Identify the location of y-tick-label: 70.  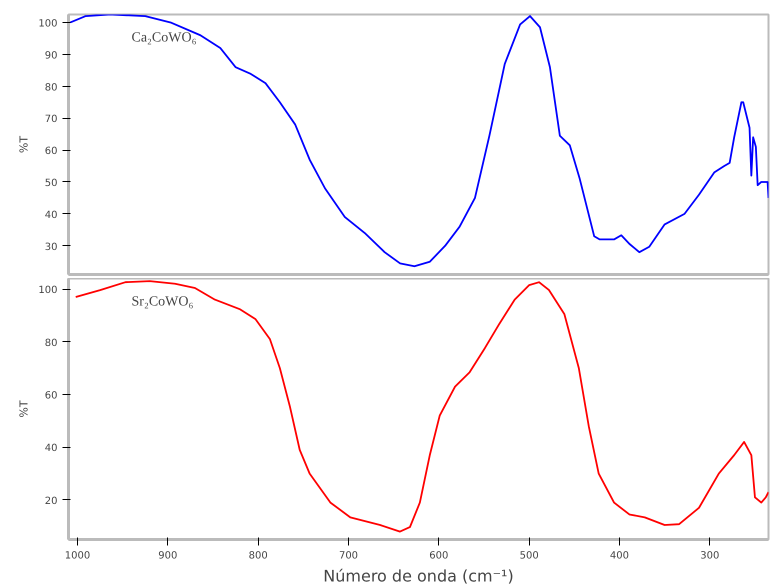
(51, 120).